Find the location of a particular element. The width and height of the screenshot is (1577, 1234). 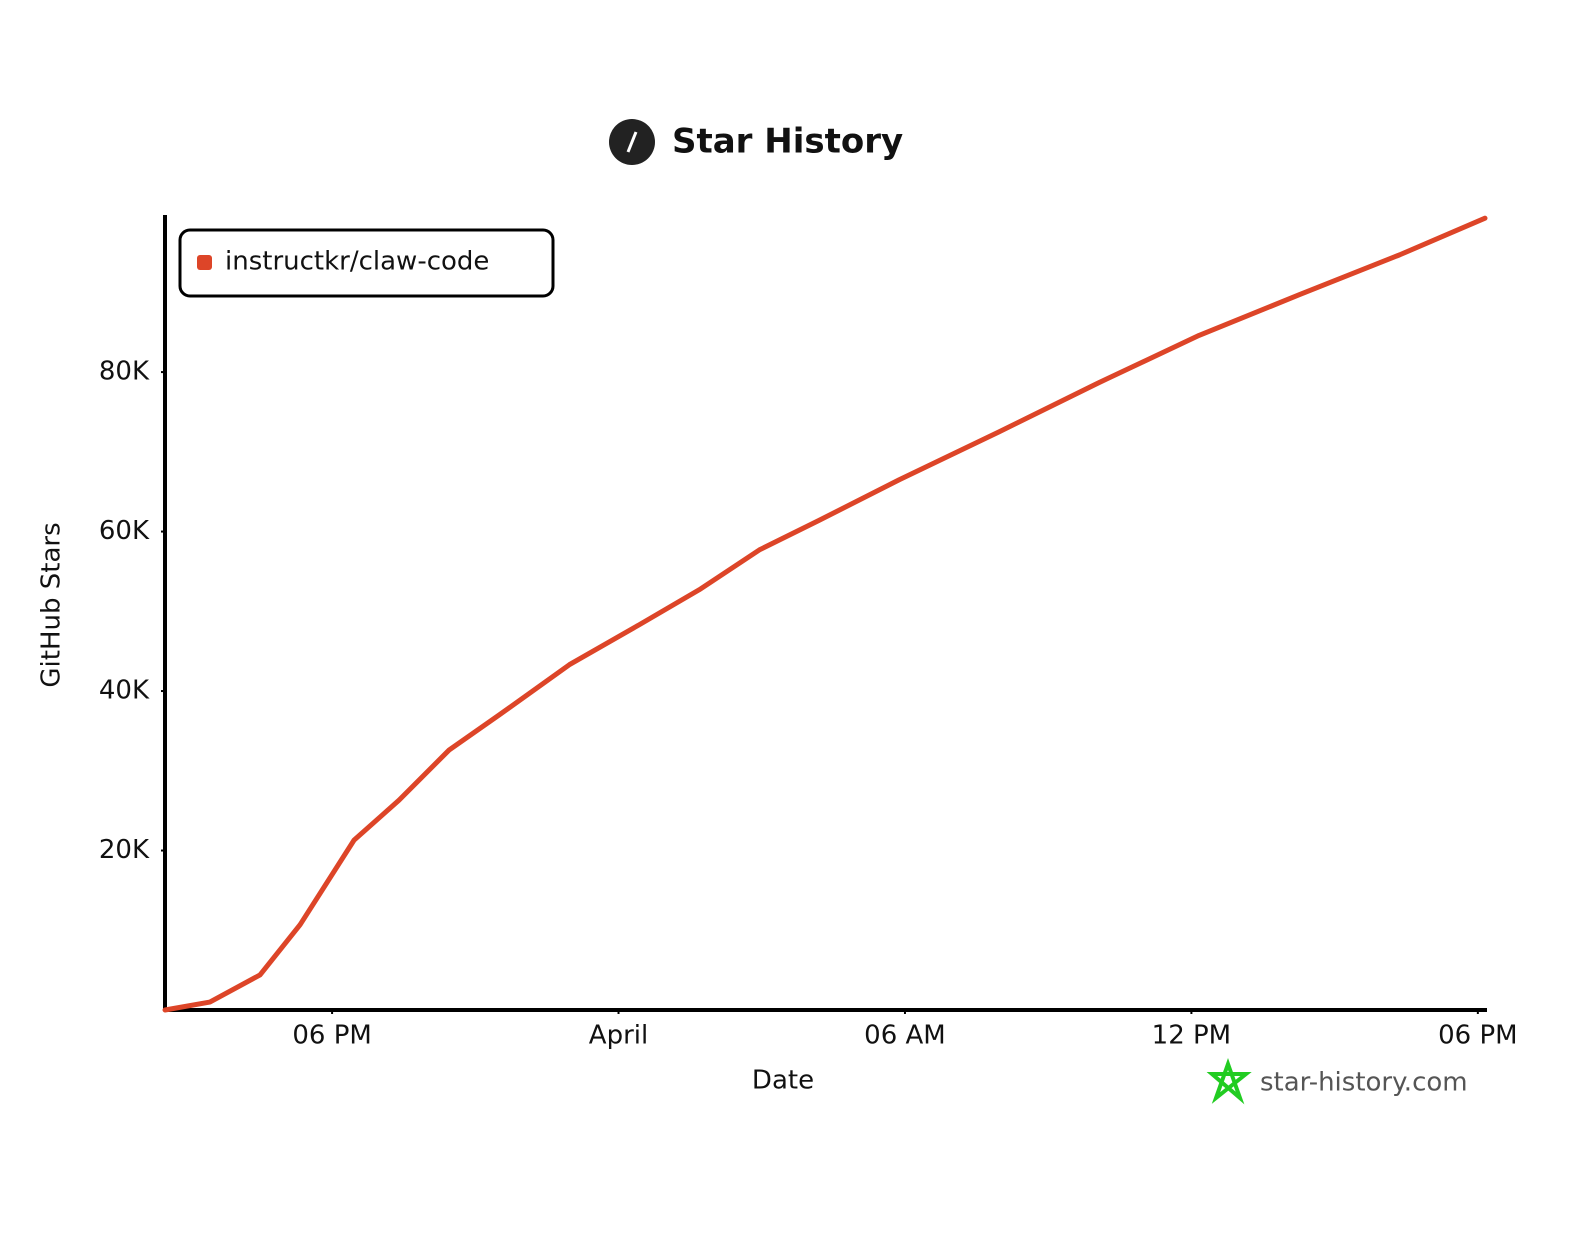

x-tick-label: April is located at coordinates (618, 1036).